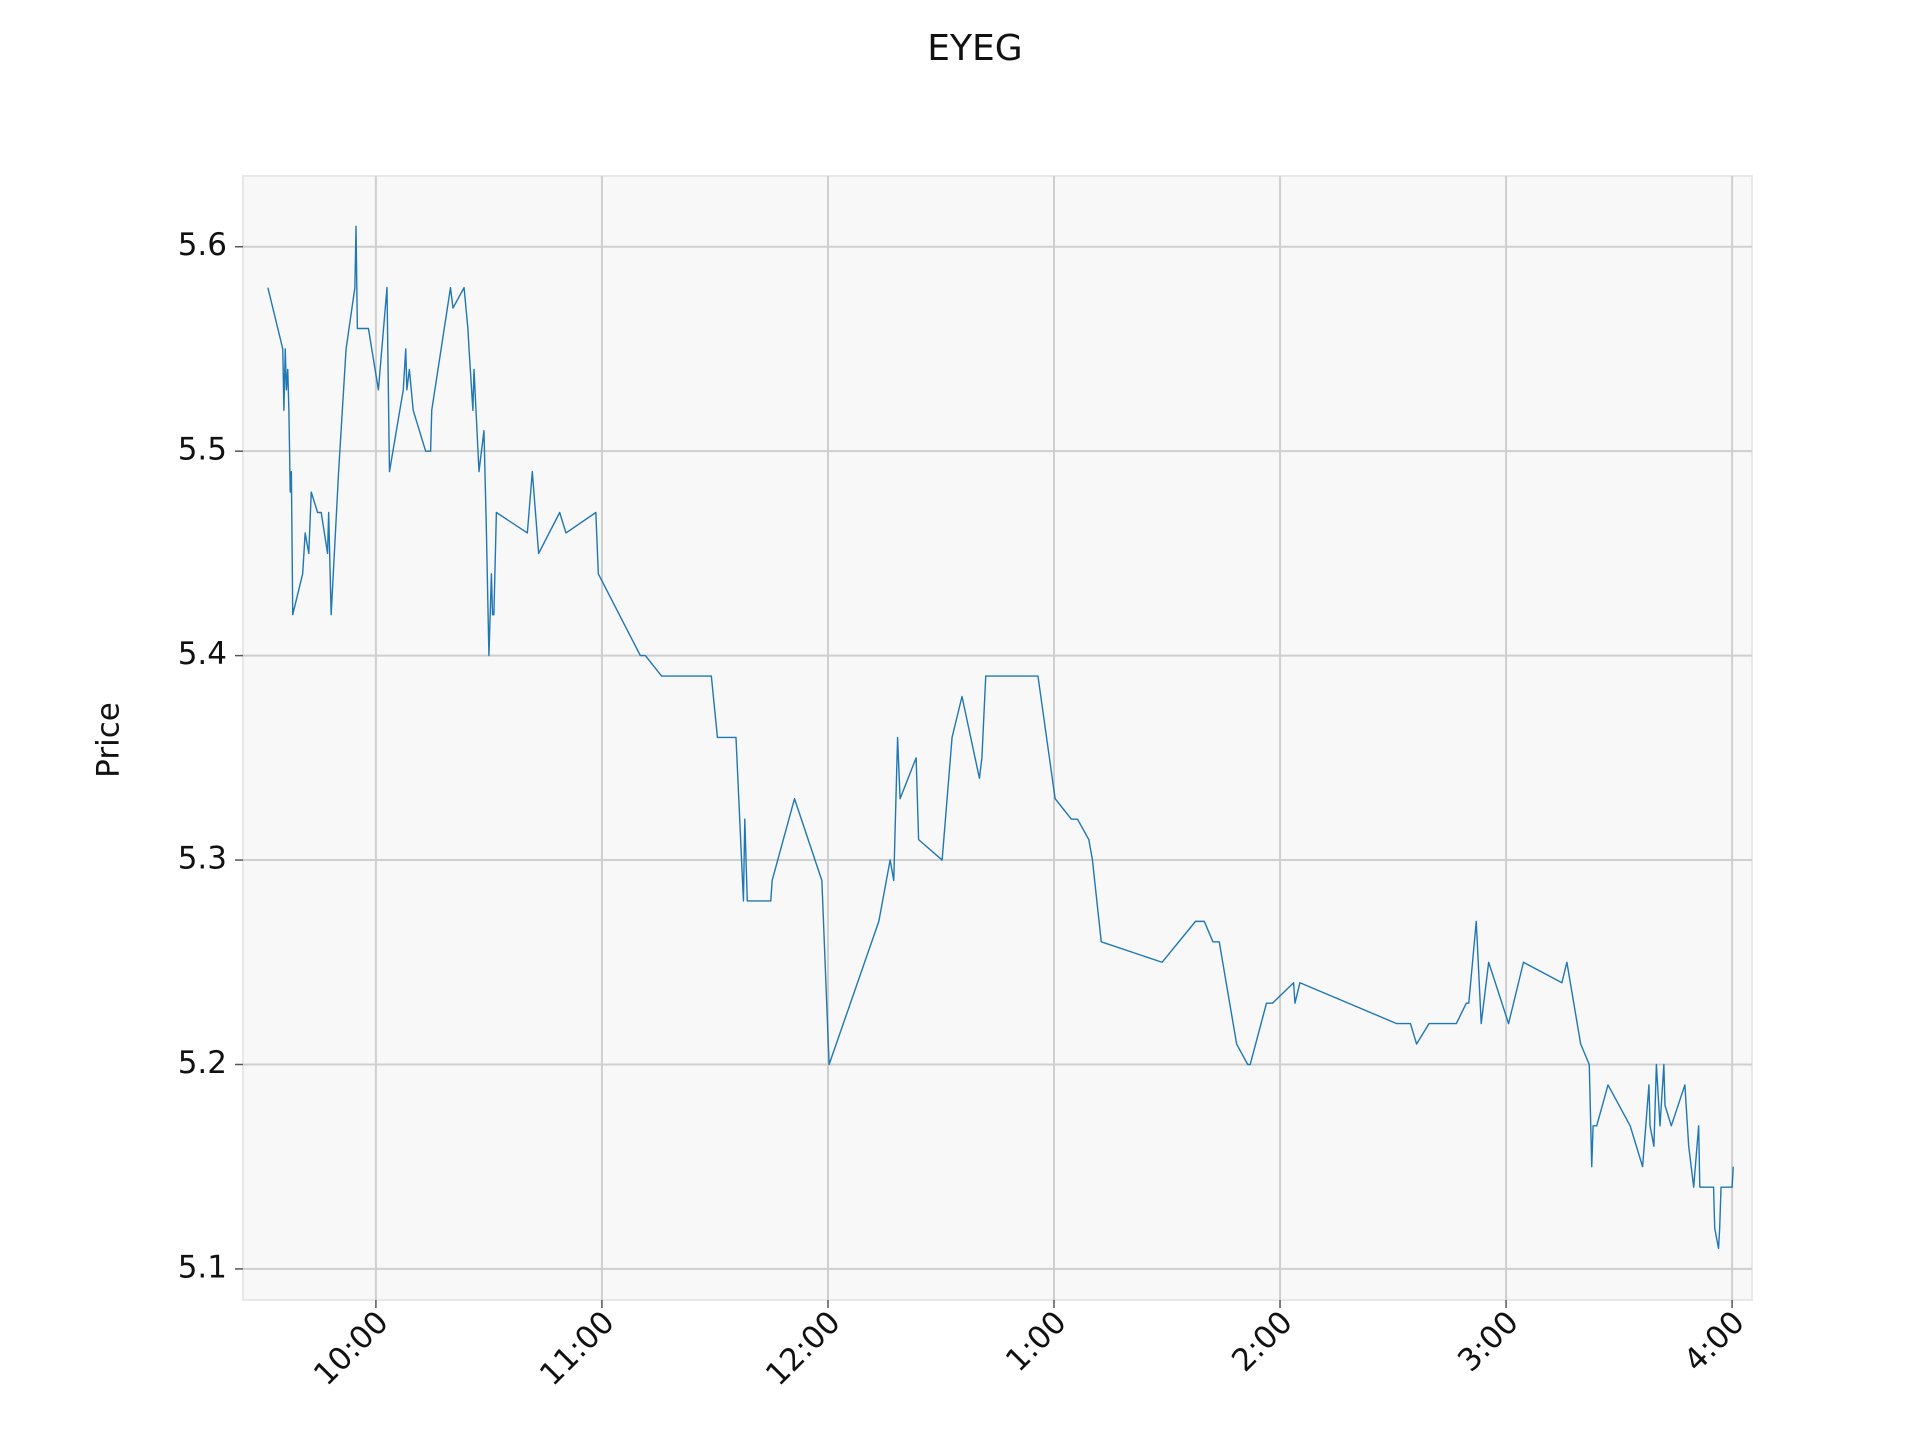 This screenshot has width=1920, height=1440. What do you see at coordinates (974, 48) in the screenshot?
I see `chart-title: EYEG` at bounding box center [974, 48].